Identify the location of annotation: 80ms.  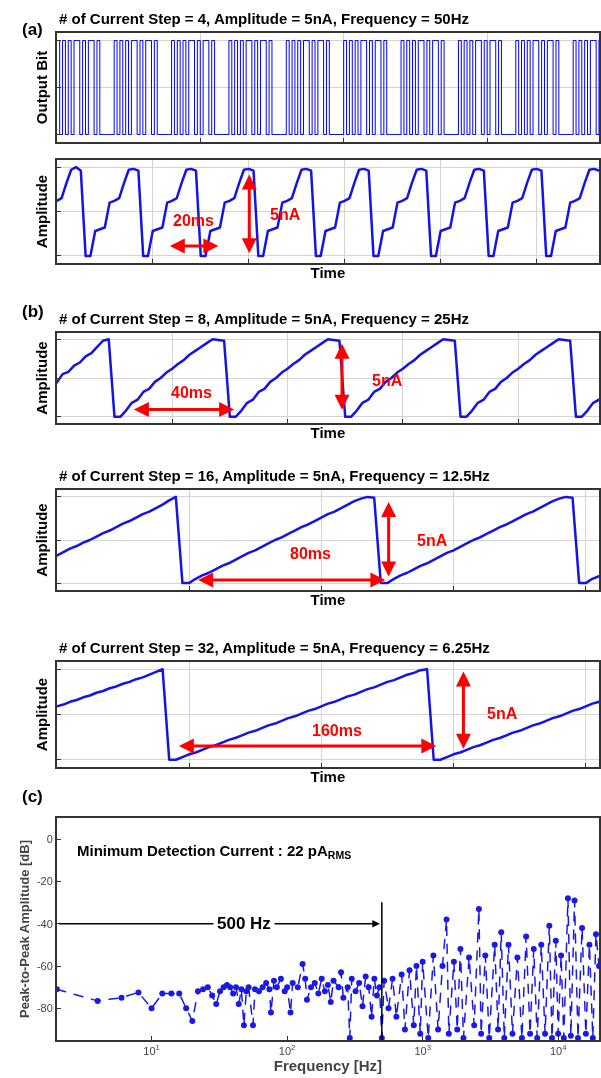
(311, 553).